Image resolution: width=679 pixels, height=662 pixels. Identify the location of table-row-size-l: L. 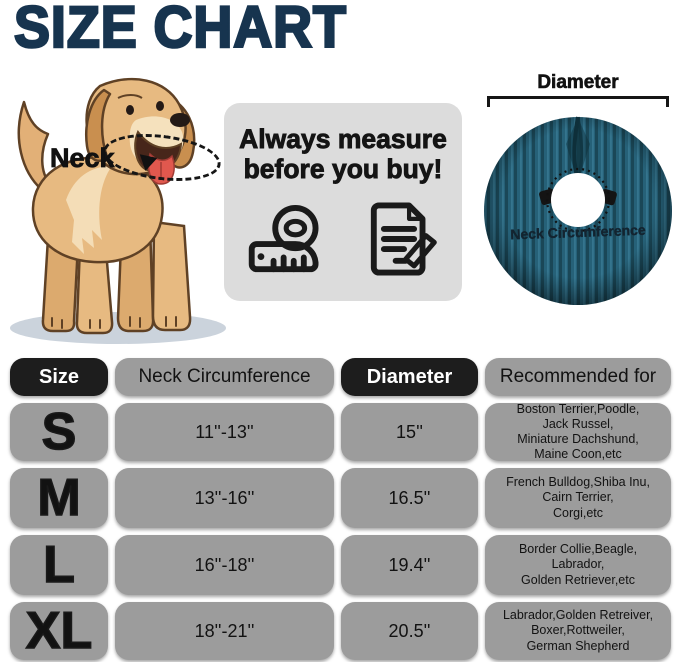
(59, 565).